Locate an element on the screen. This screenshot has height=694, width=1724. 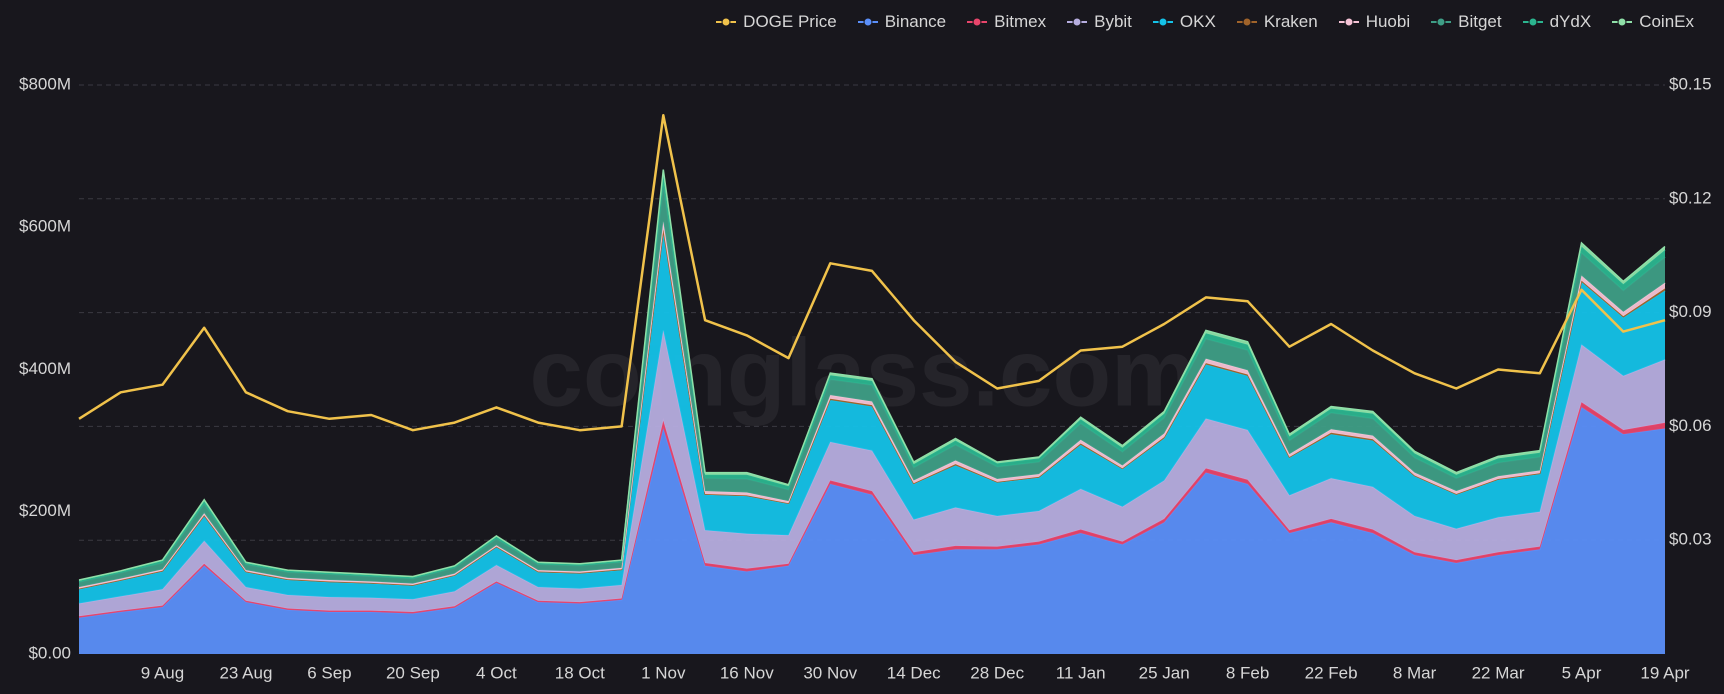
x-tick-label: 16 Nov is located at coordinates (747, 672).